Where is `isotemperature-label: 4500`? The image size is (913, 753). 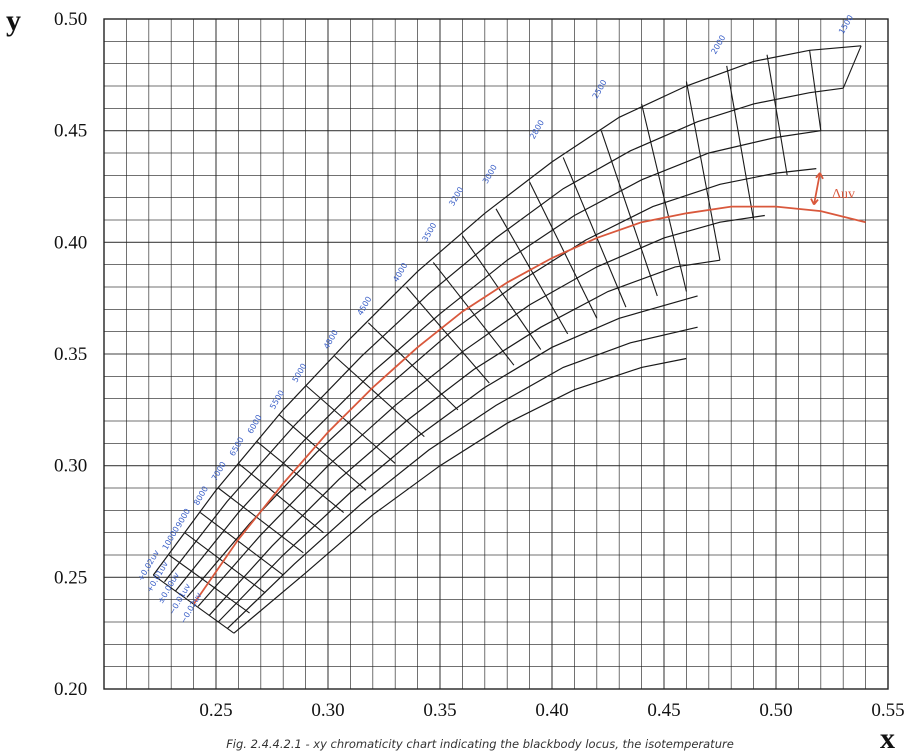 isotemperature-label: 4500 is located at coordinates (365, 306).